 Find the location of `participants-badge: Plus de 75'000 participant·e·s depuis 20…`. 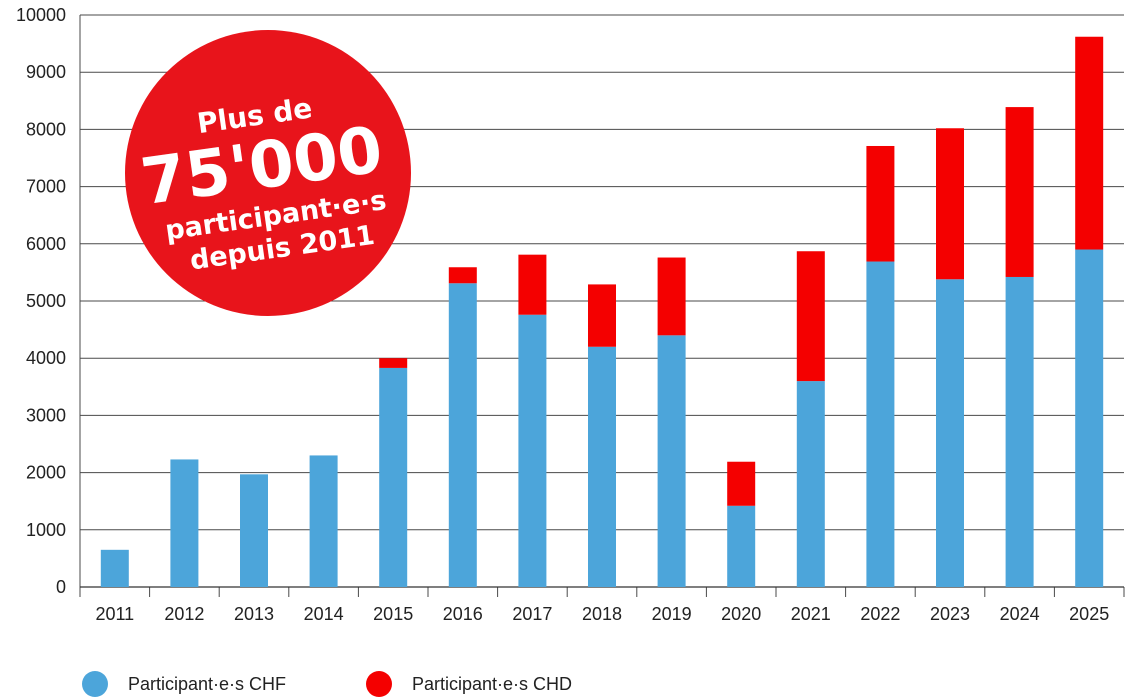

participants-badge: Plus de 75'000 participant·e·s depuis 20… is located at coordinates (268, 173).